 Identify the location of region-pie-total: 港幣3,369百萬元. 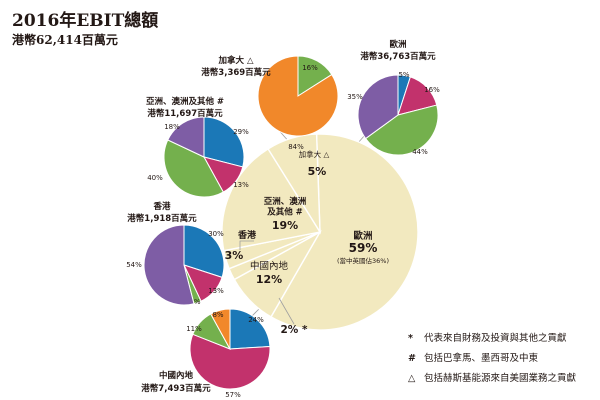
(236, 72).